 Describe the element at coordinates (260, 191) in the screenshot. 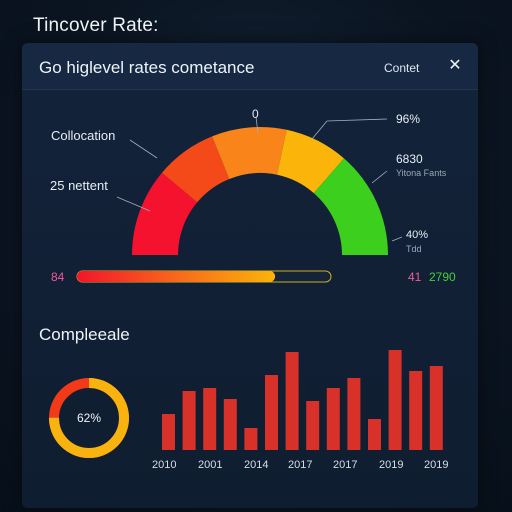

I see `gauge-segments` at that location.